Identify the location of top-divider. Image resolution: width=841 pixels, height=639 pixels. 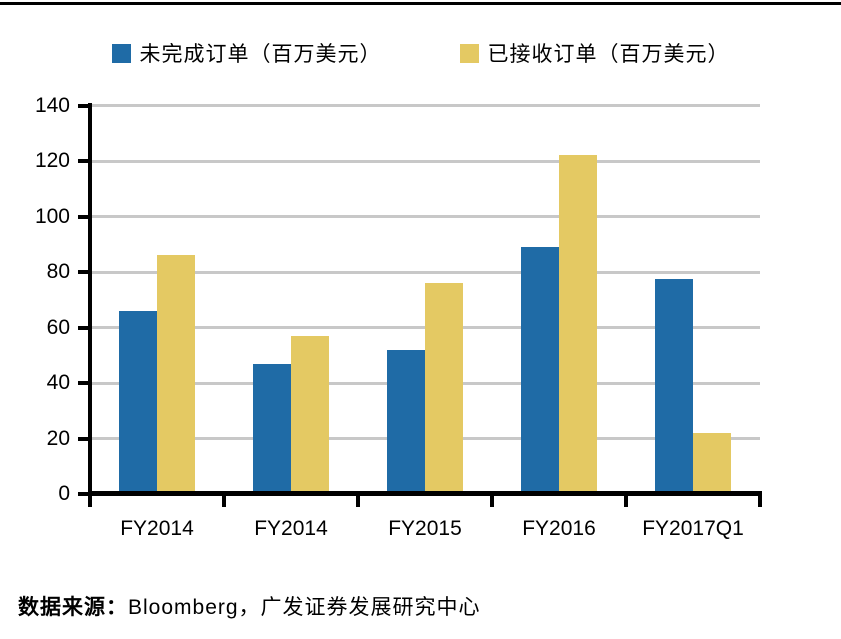
(420, 3).